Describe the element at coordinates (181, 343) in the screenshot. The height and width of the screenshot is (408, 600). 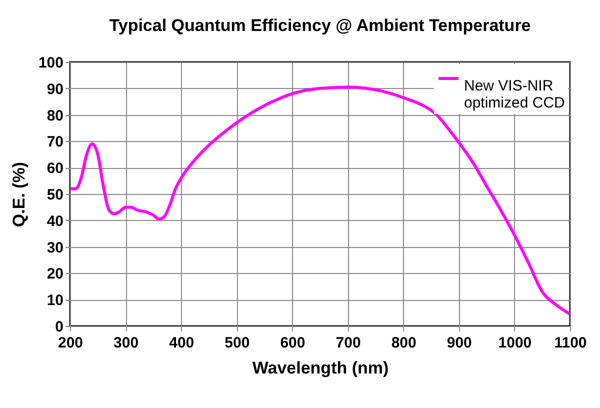
I see `x-tick-label: 400` at that location.